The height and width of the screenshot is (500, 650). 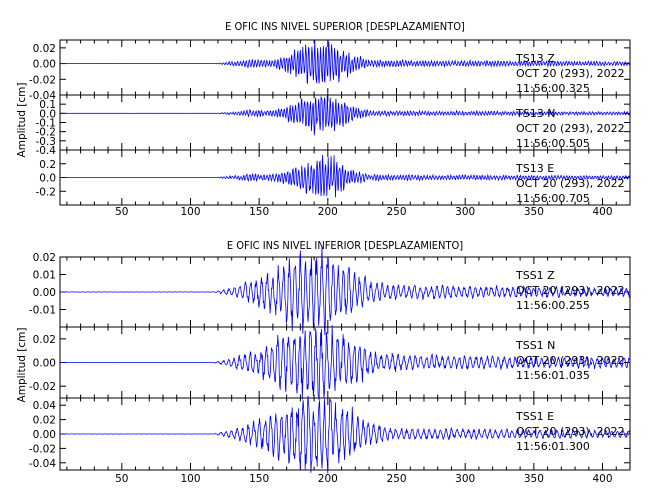 What do you see at coordinates (553, 375) in the screenshot?
I see `station-time: 11:56:01.035` at bounding box center [553, 375].